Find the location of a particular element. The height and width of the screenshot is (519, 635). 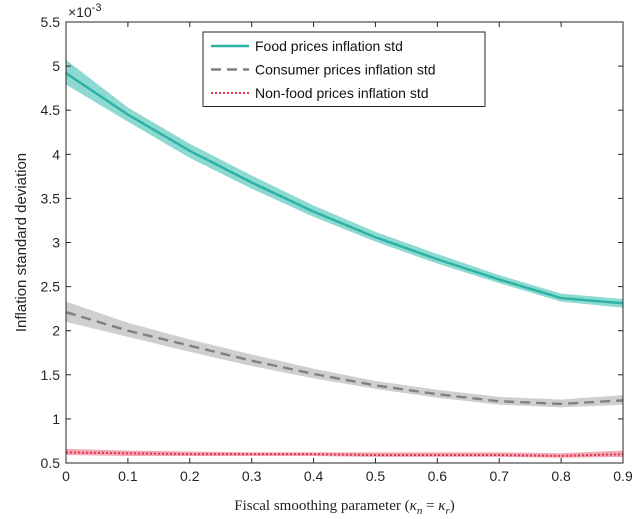

x-tick-label: 0 is located at coordinates (66, 476).